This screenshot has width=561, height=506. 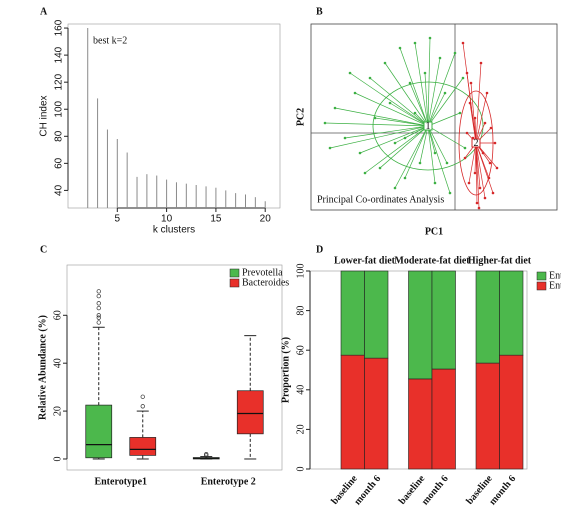 What do you see at coordinates (500, 260) in the screenshot?
I see `group-label: Higher-fat diet` at bounding box center [500, 260].